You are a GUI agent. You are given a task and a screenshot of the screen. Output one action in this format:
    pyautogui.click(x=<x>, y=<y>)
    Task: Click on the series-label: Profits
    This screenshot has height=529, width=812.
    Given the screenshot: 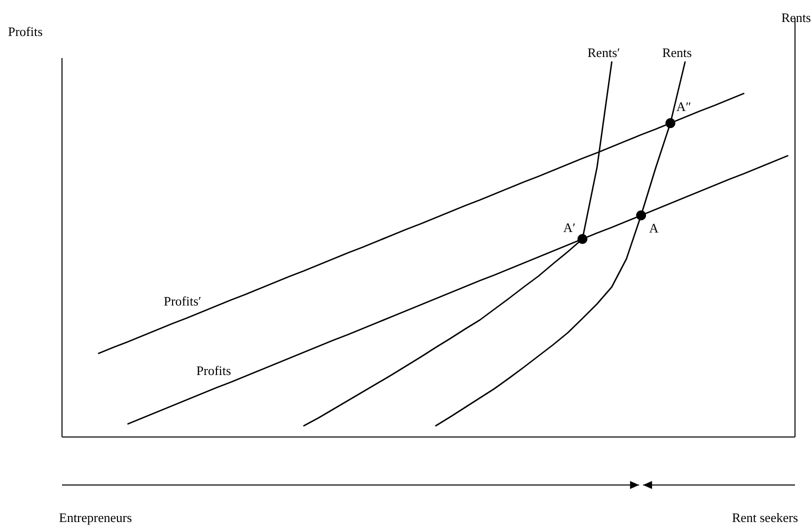 What is the action you would take?
    pyautogui.click(x=214, y=370)
    